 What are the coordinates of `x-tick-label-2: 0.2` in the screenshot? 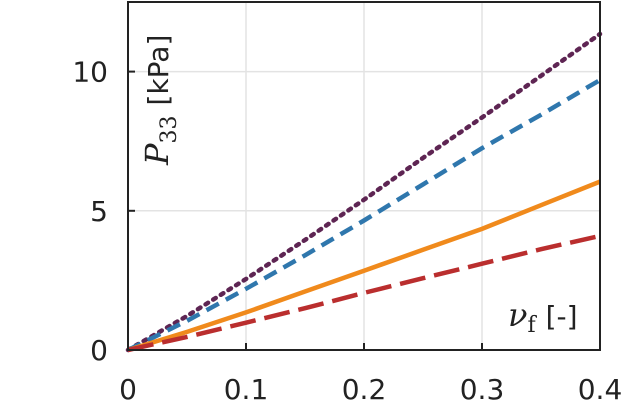 It's located at (364, 389).